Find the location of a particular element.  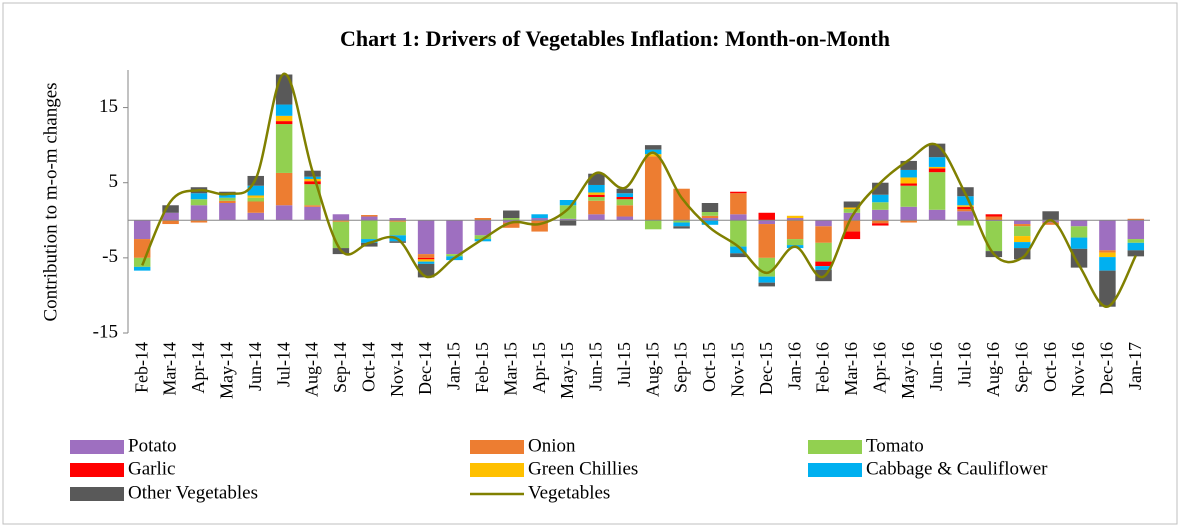

y-tick-label: 5 is located at coordinates (114, 181).